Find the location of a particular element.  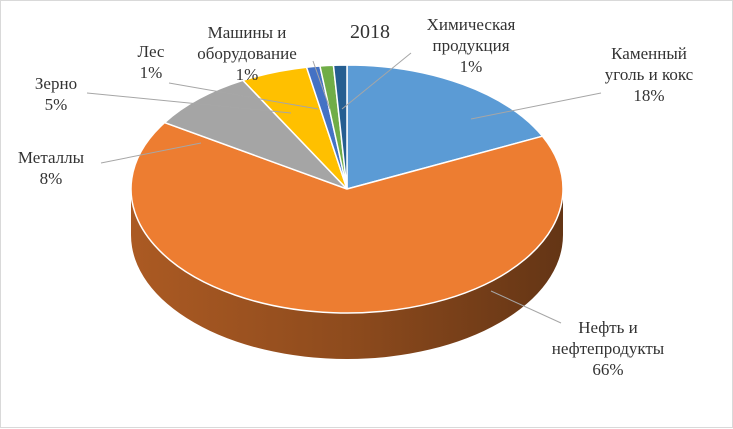

slice-label-5: Машины и оборудование 1% is located at coordinates (247, 53).